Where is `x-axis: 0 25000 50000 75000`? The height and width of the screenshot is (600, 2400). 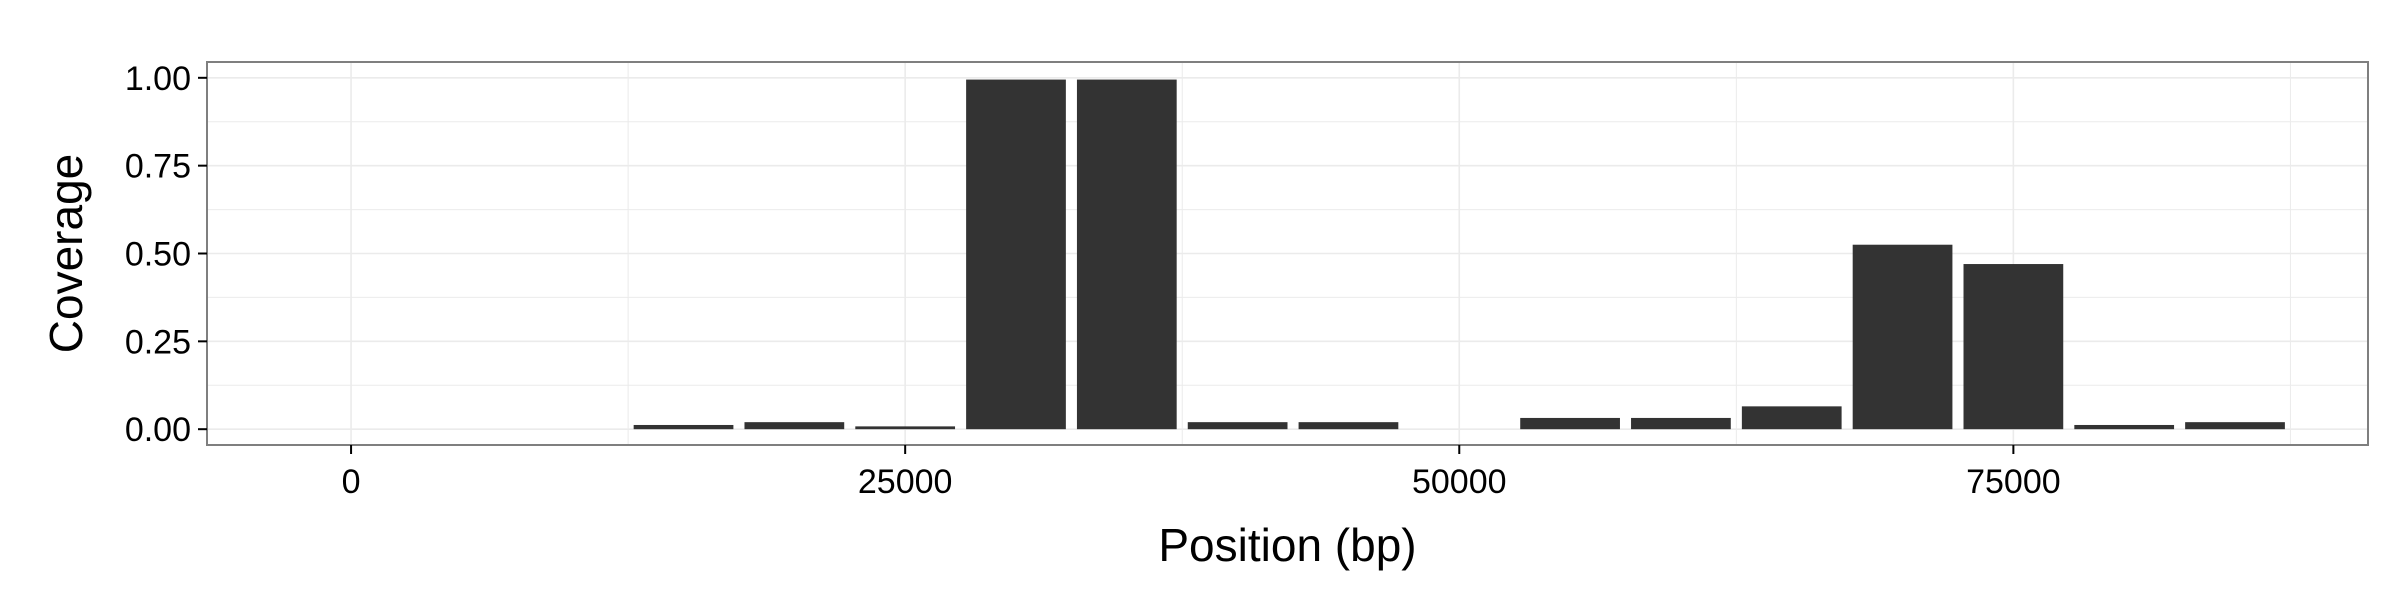 x-axis: 0 25000 50000 75000 is located at coordinates (1201, 473).